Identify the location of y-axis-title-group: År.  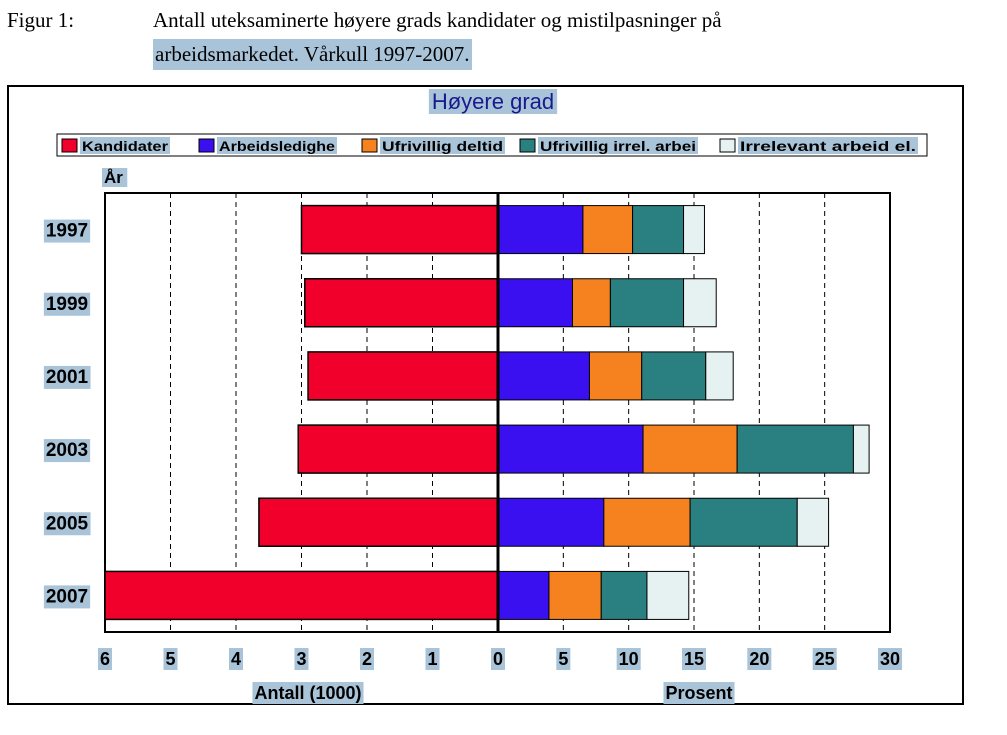
(115, 177).